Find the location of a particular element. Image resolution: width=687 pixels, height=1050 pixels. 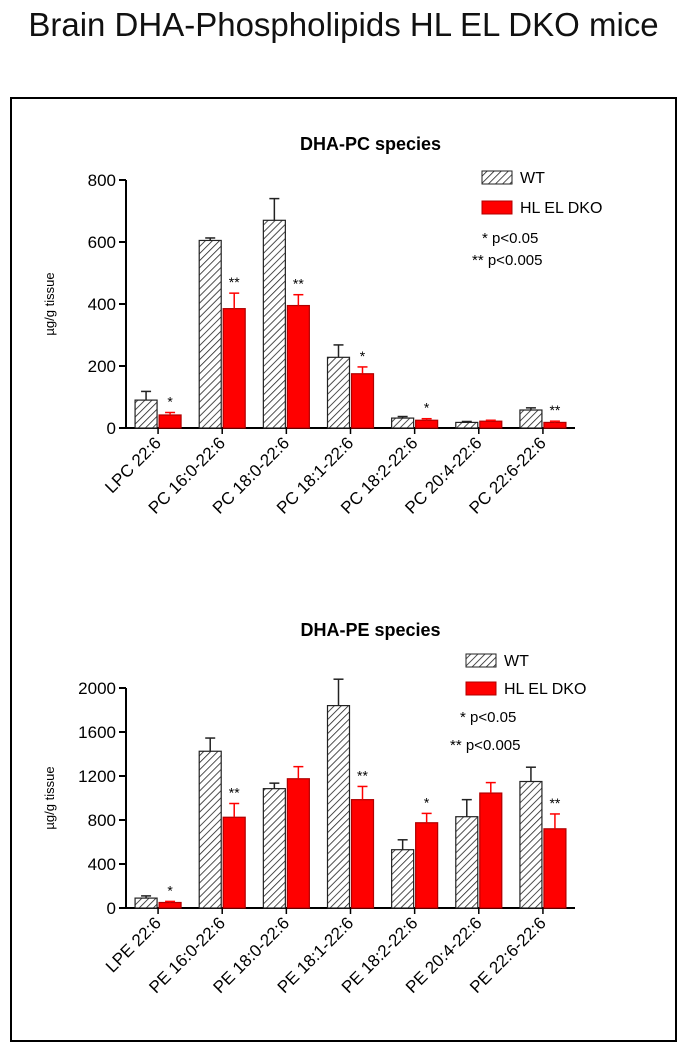

y-tick-label: 600 is located at coordinates (102, 242).